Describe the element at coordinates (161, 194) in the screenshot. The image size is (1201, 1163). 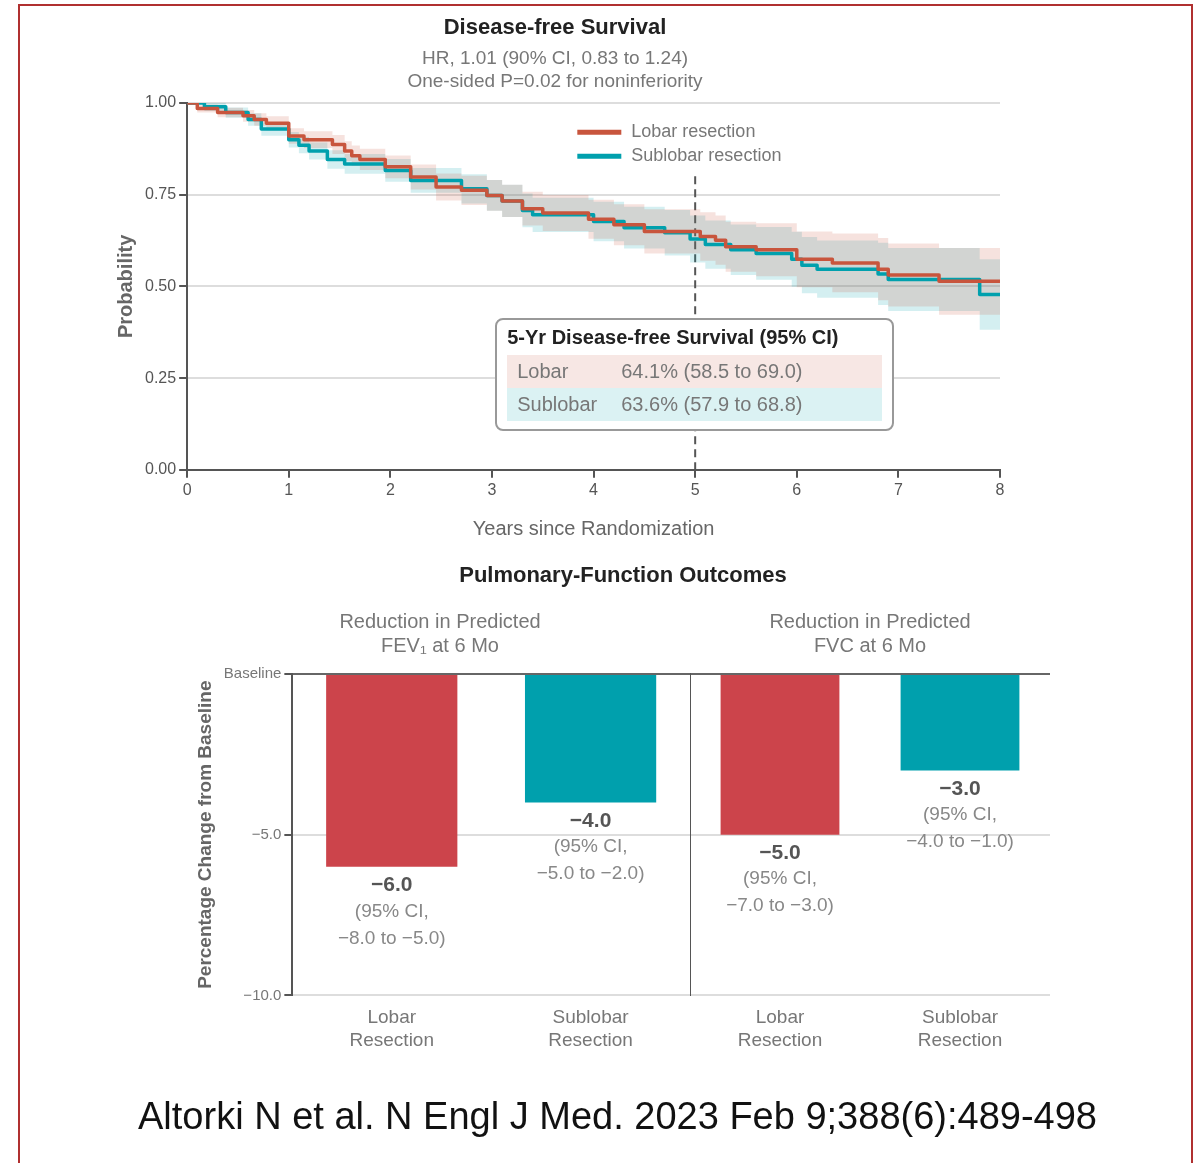
I see `y-tick-label: 0.75` at that location.